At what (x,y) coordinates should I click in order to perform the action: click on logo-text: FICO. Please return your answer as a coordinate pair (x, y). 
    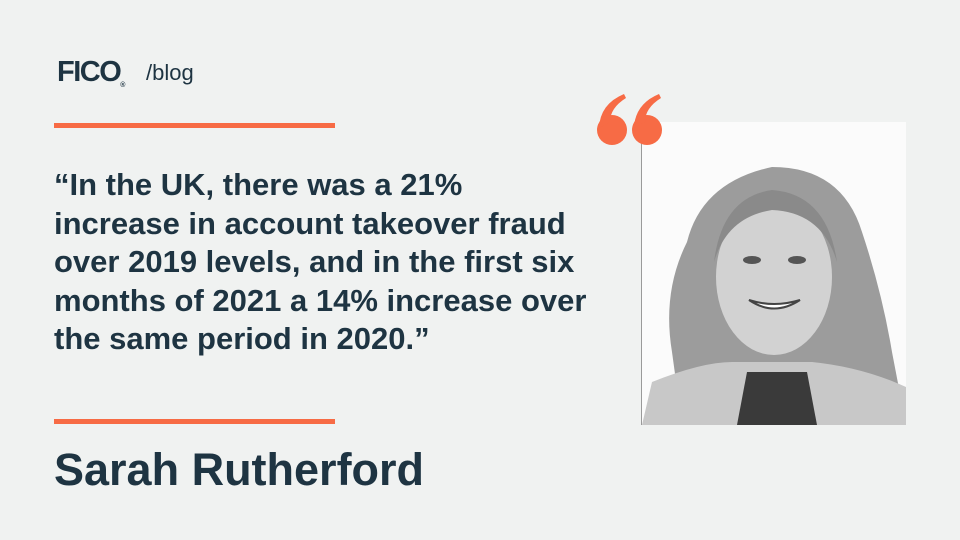
    Looking at the image, I should click on (89, 72).